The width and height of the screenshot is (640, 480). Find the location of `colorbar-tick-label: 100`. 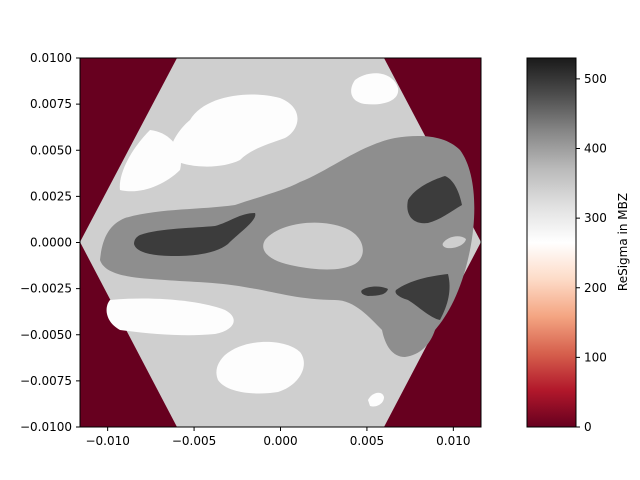

colorbar-tick-label: 100 is located at coordinates (595, 357).